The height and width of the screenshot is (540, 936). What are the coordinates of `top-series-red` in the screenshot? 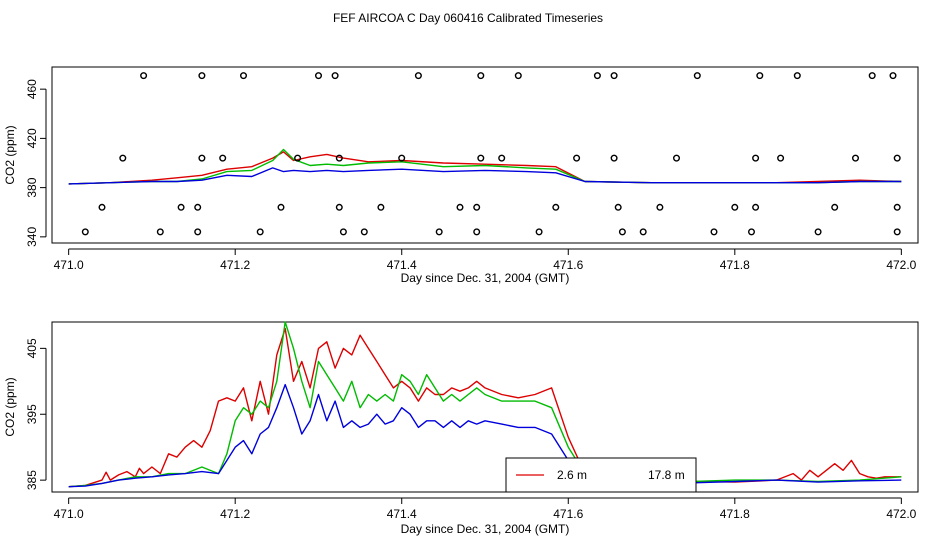 It's located at (485, 168).